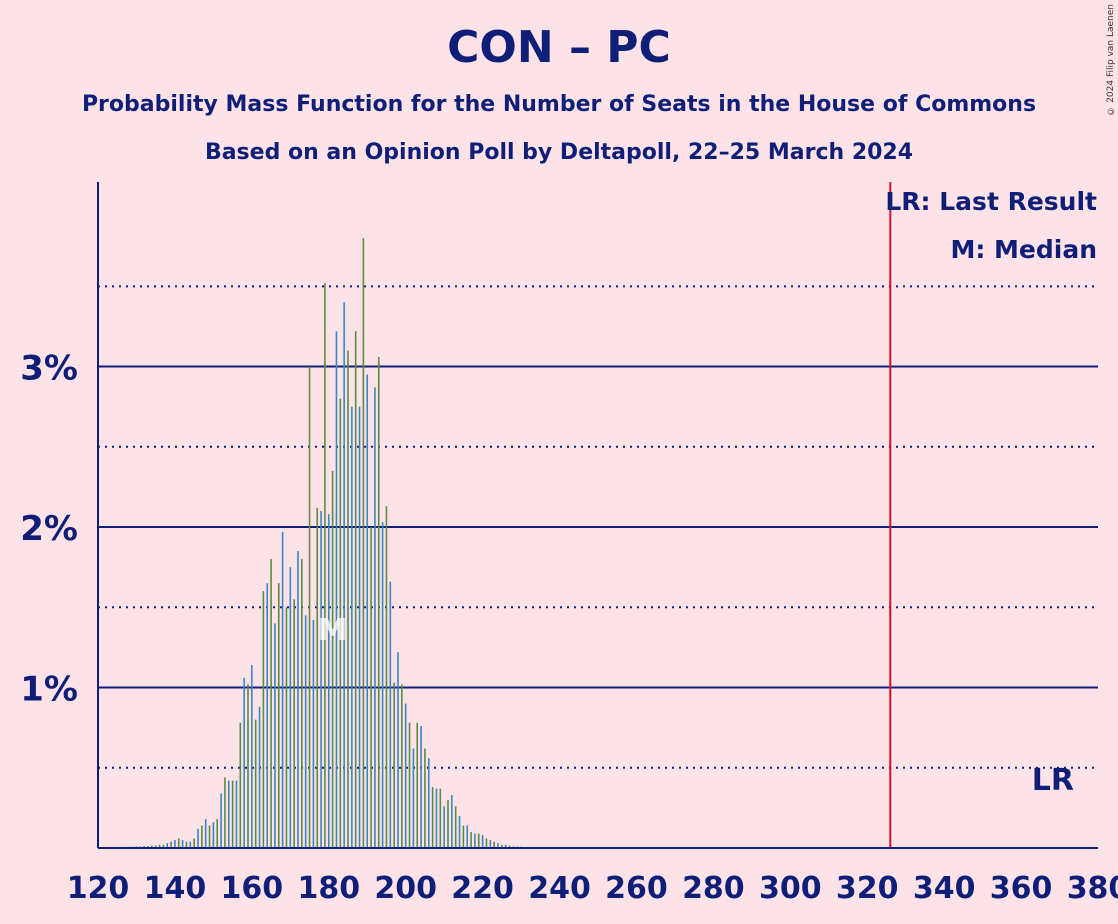 The height and width of the screenshot is (924, 1118). What do you see at coordinates (559, 888) in the screenshot?
I see `x-tick-label: 240` at bounding box center [559, 888].